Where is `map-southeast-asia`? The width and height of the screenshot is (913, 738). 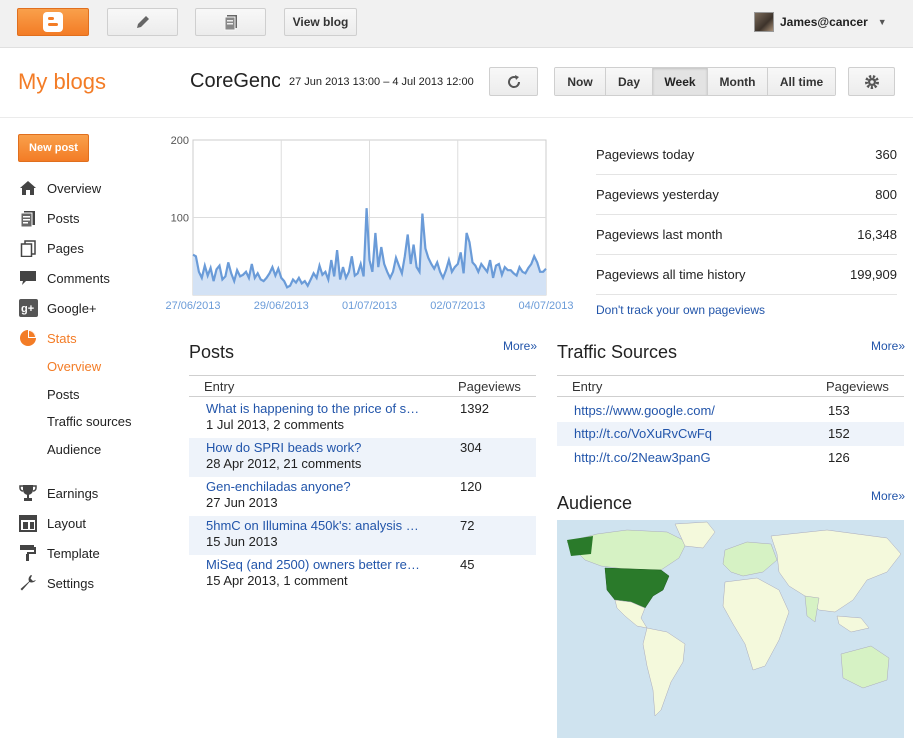
map-southeast-asia is located at coordinates (853, 624).